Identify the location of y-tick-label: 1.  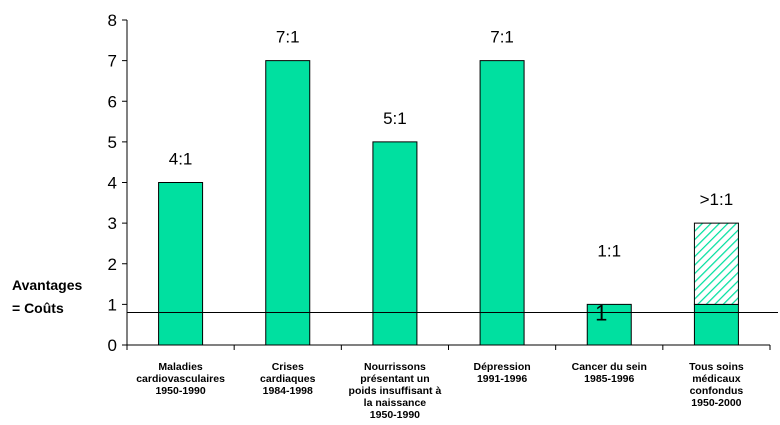
(112, 304).